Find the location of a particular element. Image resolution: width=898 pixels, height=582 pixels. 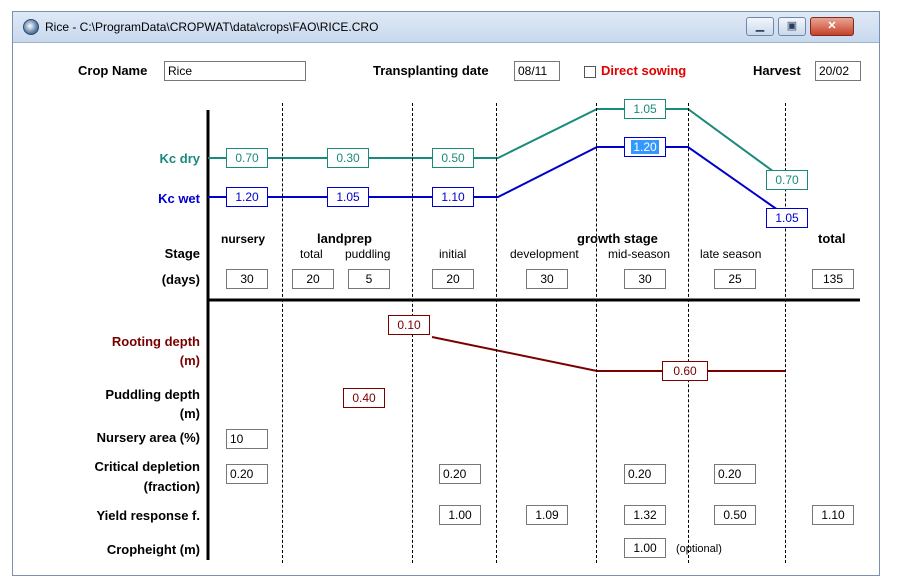

yield-response-label: Yield response f. is located at coordinates (148, 515).